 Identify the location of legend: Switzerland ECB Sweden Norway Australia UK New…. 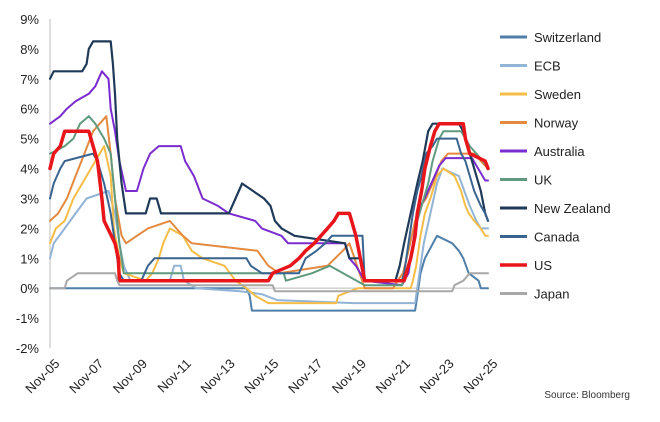
(555, 166).